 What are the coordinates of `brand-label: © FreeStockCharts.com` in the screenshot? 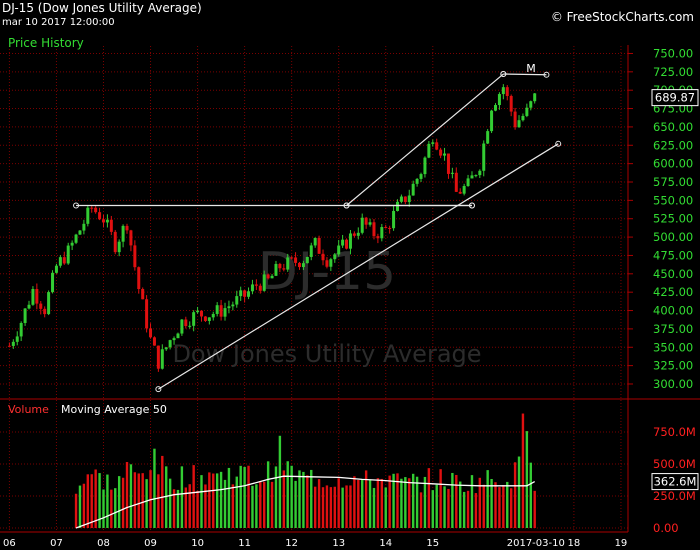 It's located at (622, 17).